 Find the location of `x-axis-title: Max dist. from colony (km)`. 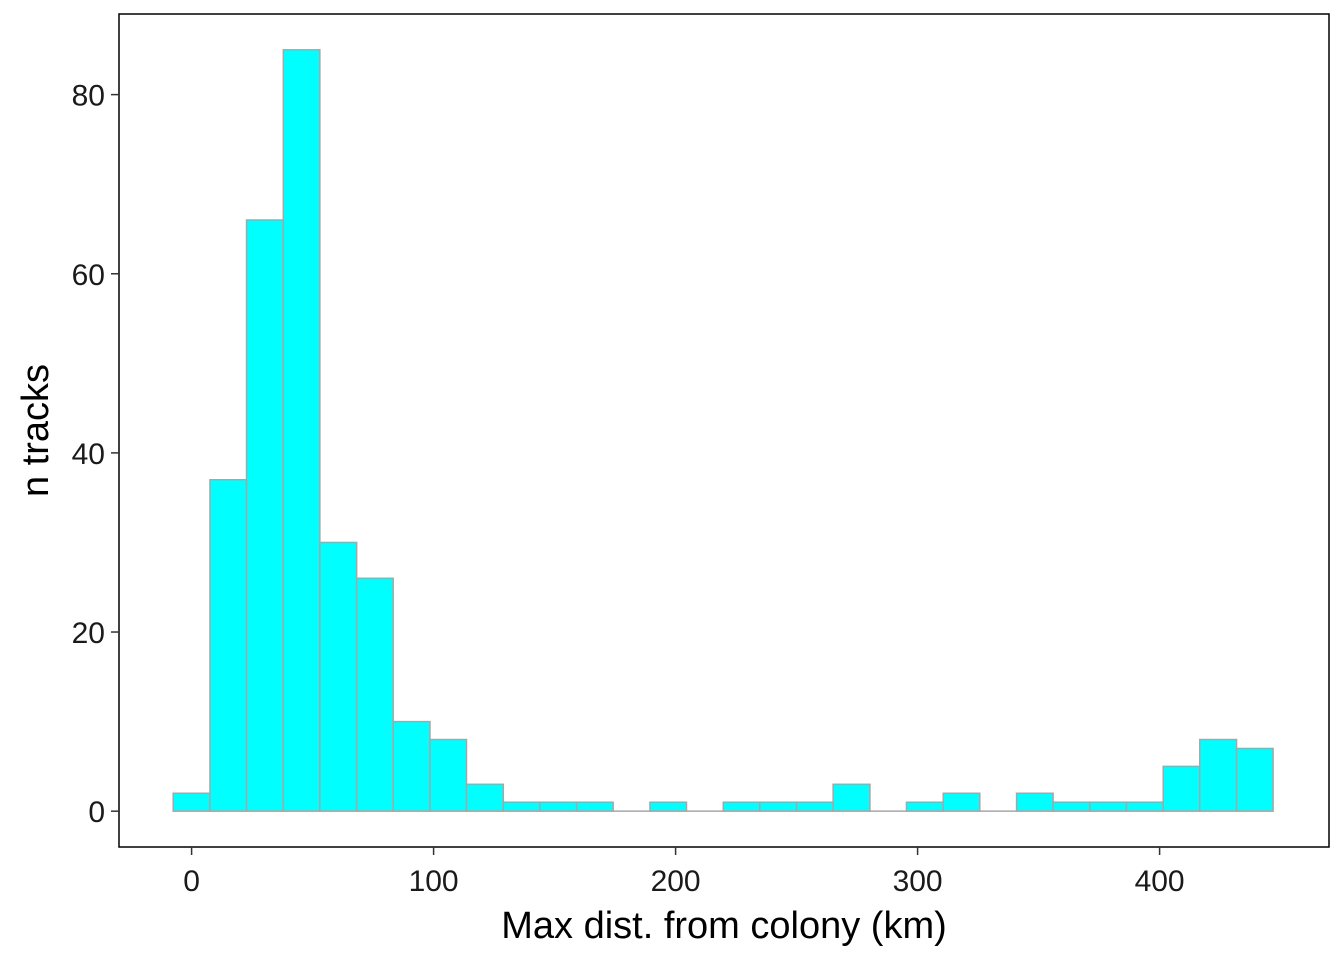

x-axis-title: Max dist. from colony (km) is located at coordinates (724, 926).